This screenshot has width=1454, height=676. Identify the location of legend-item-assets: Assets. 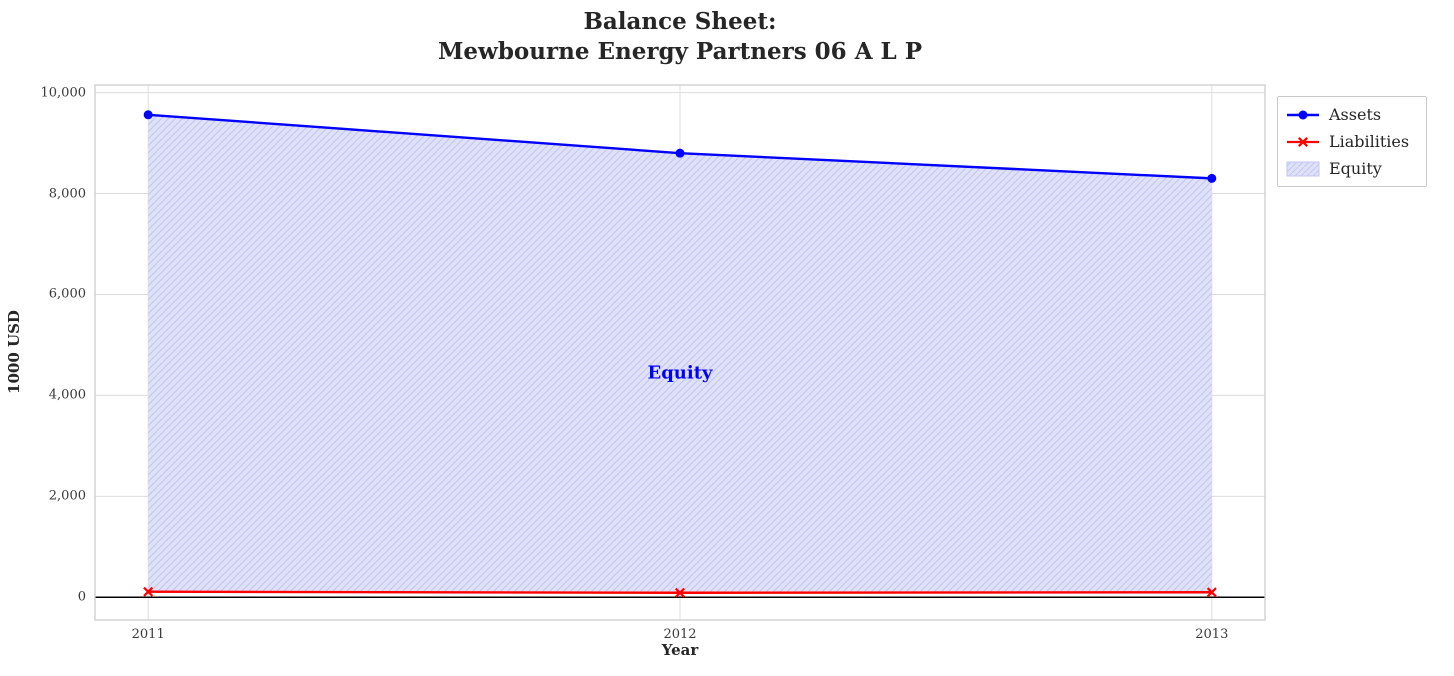
(1351, 114).